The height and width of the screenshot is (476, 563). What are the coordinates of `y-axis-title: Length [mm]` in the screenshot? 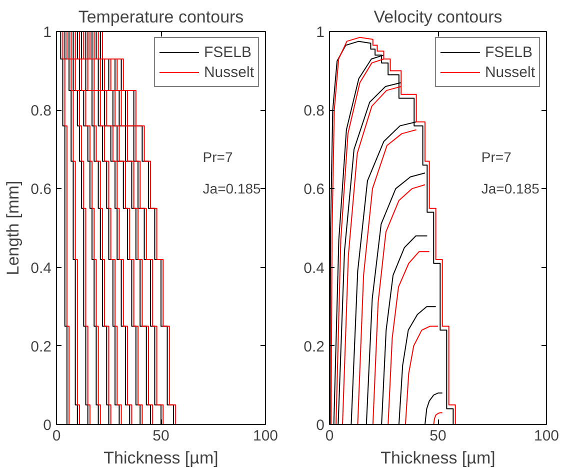 It's located at (13, 228).